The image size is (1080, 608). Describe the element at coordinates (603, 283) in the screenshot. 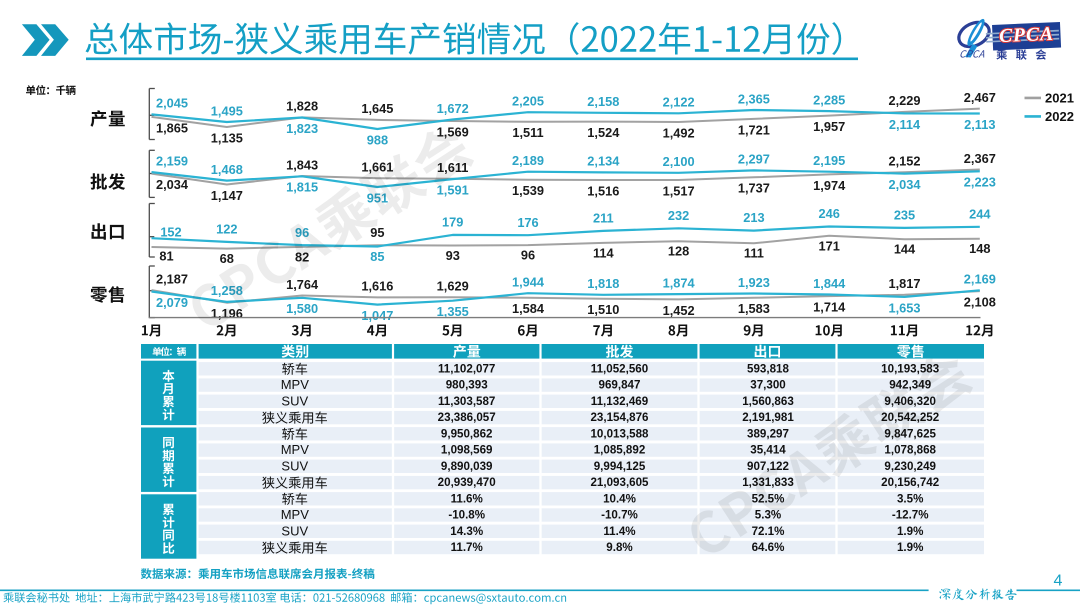

I see `svg-text: 1,818` at that location.